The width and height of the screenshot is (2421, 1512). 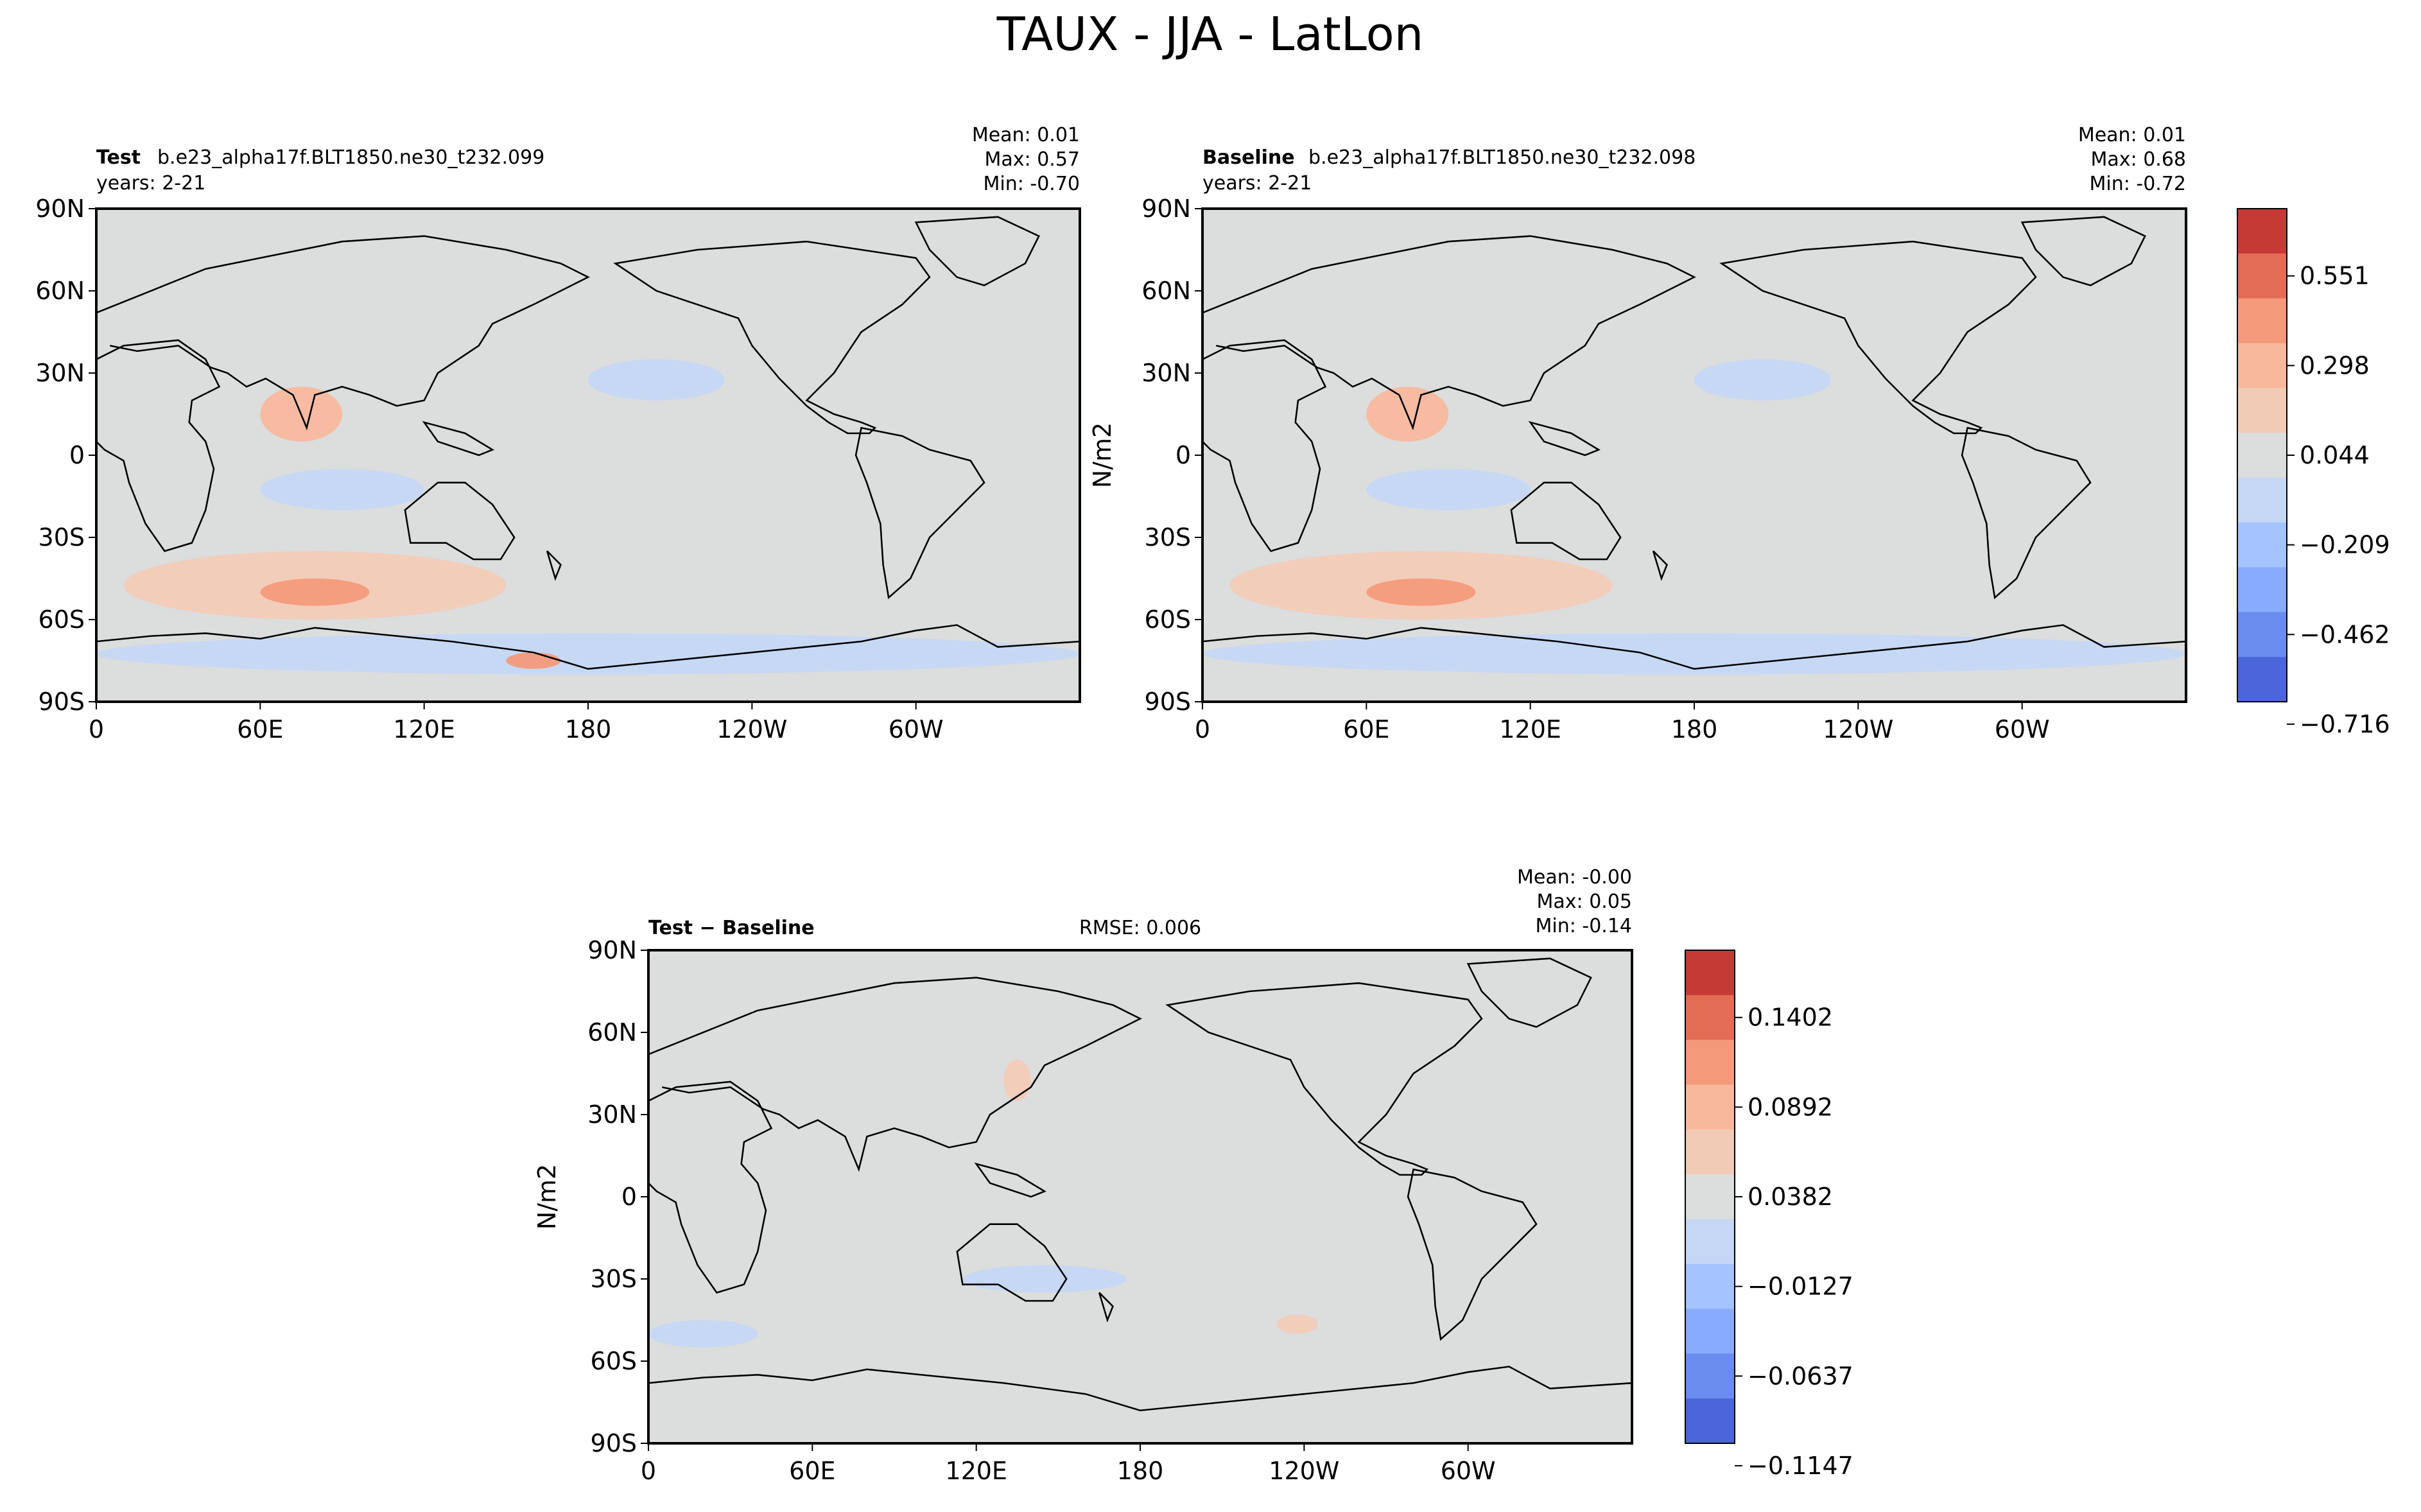 I want to click on test-lon-tick-label: 120E, so click(x=424, y=729).